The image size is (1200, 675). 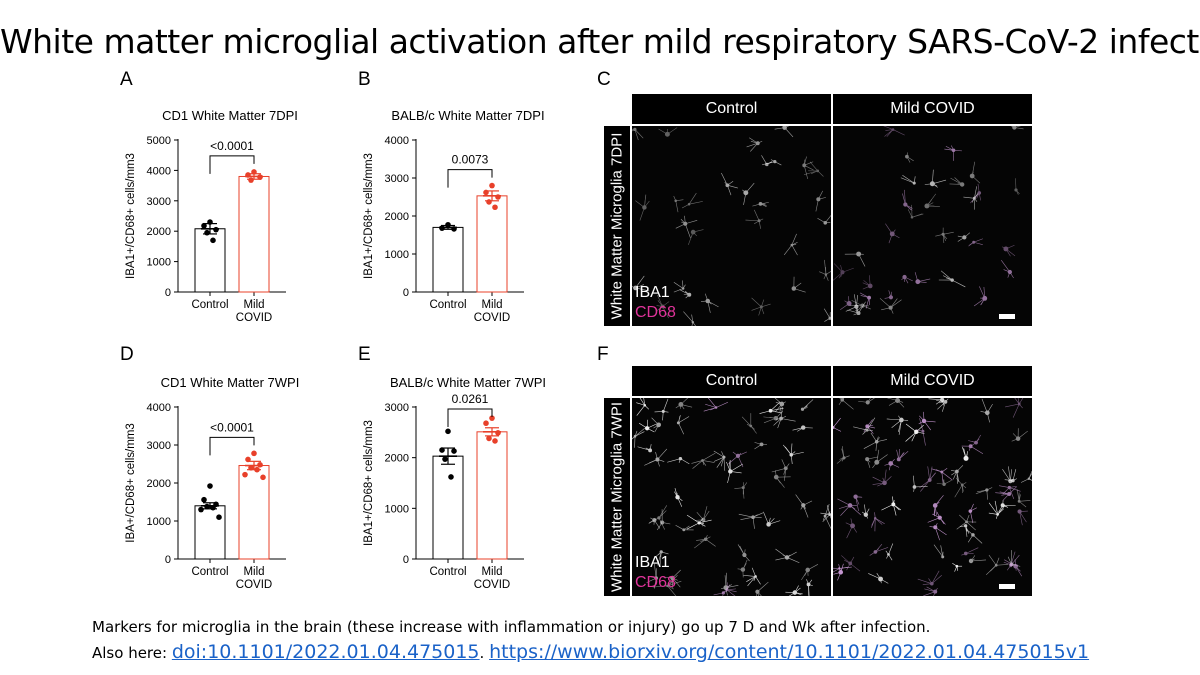 I want to click on bar, so click(x=448, y=507).